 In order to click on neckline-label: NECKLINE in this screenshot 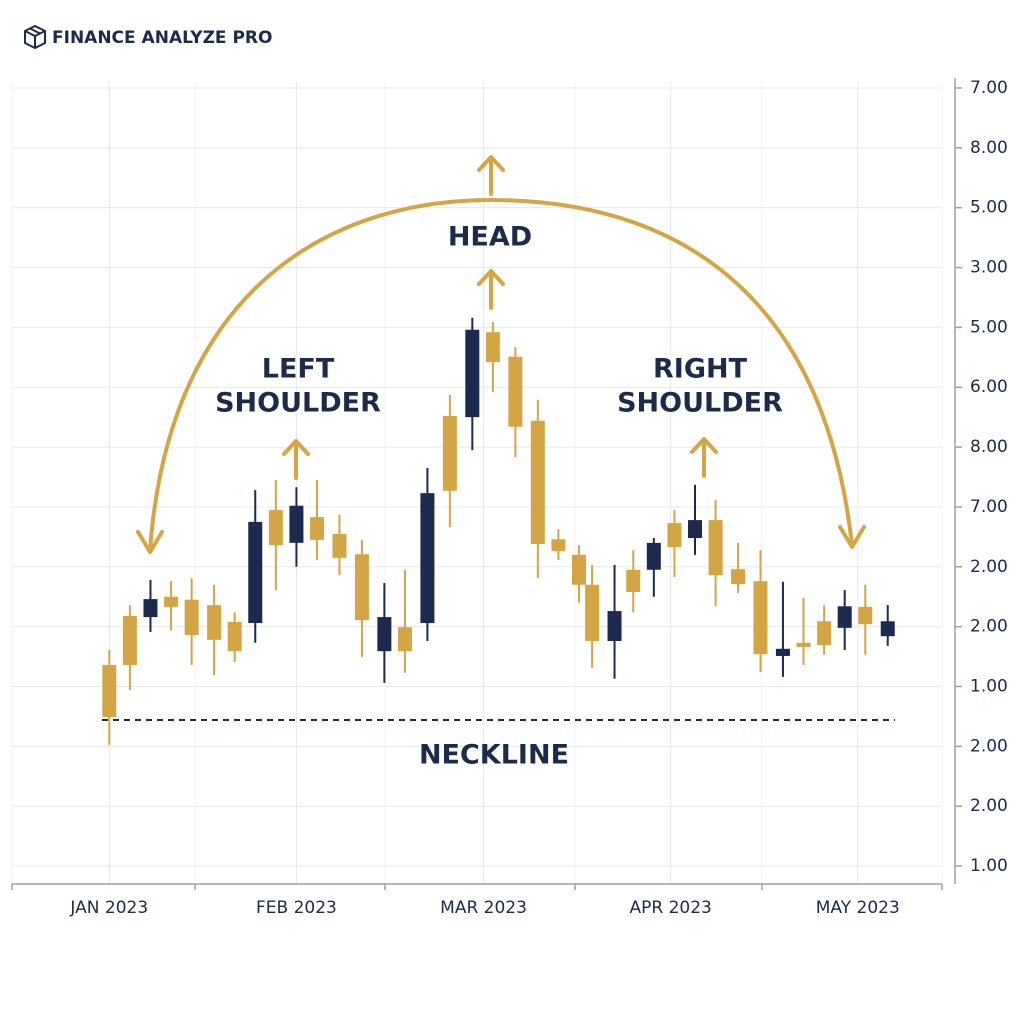, I will do `click(494, 755)`.